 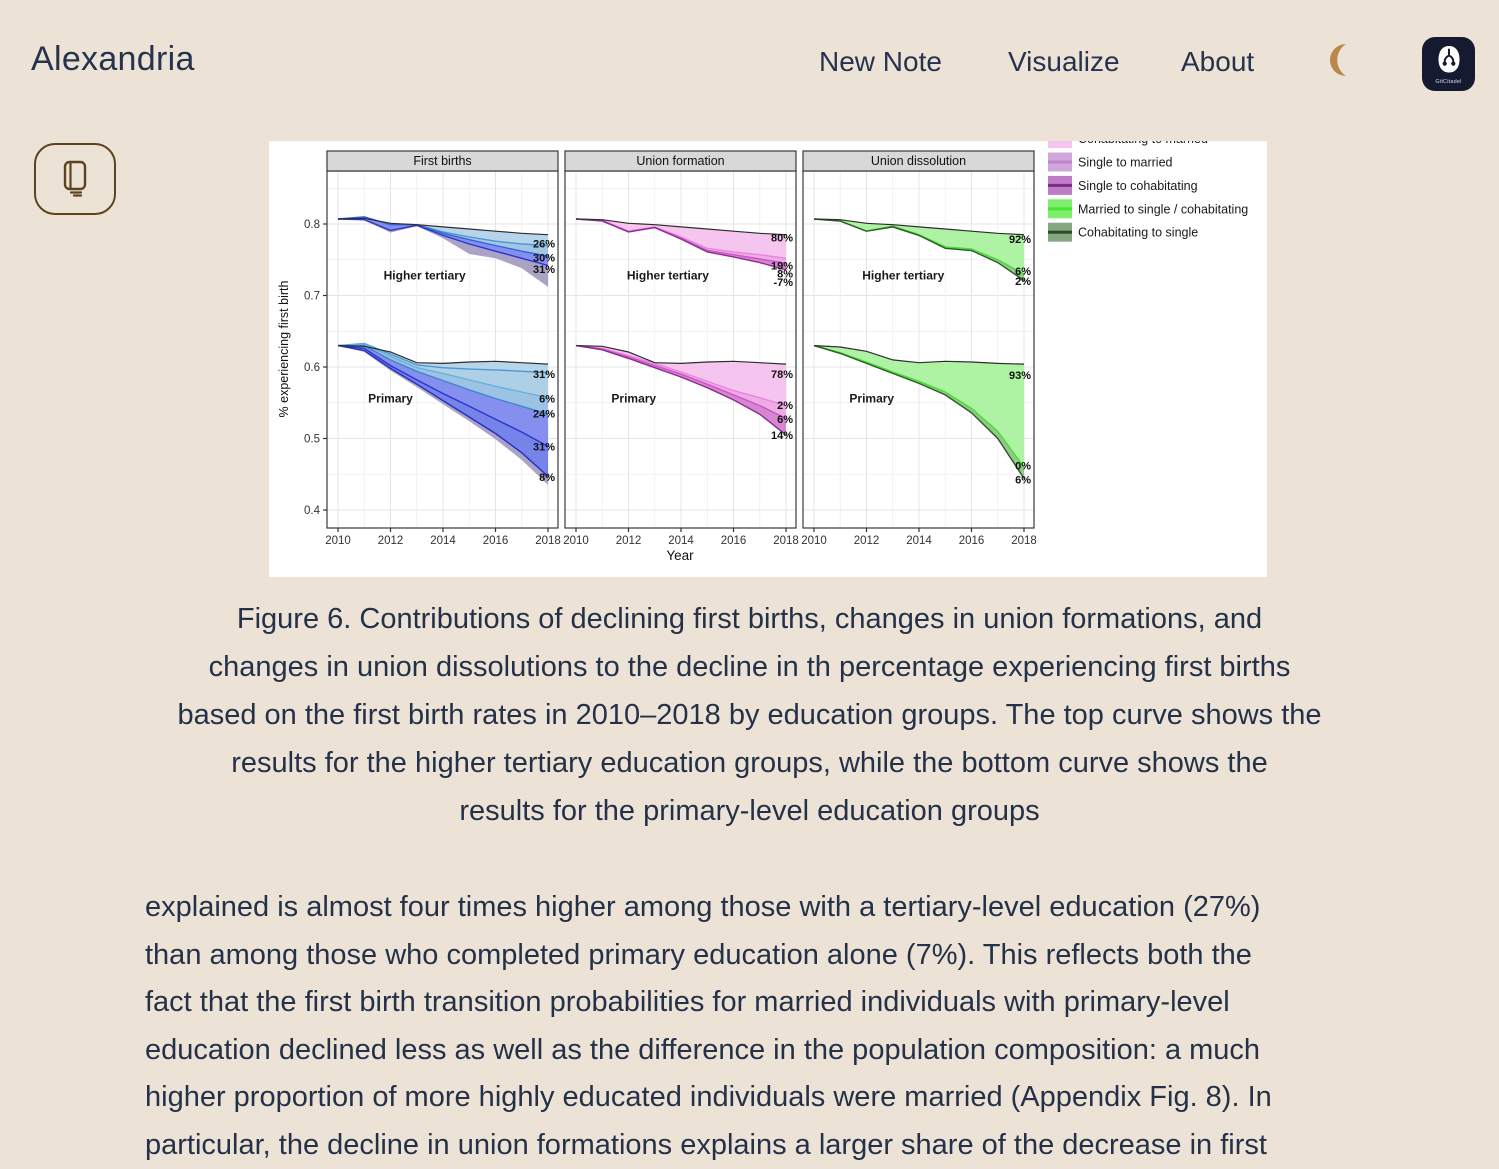 What do you see at coordinates (783, 283) in the screenshot?
I see `svg-text: -7%` at bounding box center [783, 283].